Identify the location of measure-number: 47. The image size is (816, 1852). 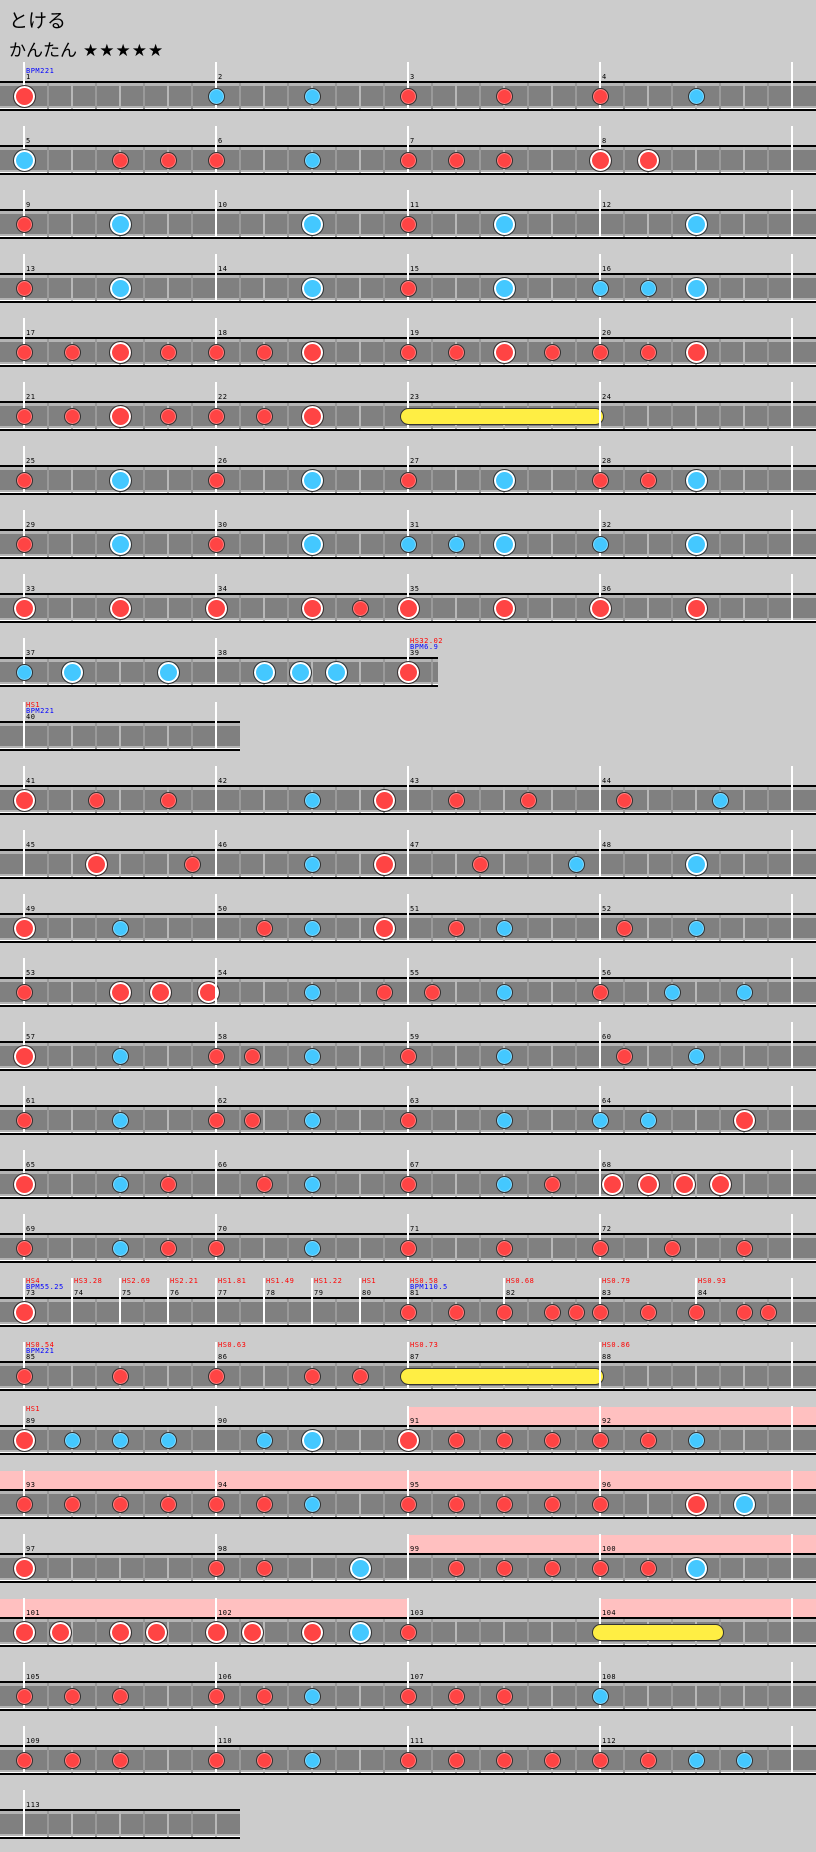
(415, 845).